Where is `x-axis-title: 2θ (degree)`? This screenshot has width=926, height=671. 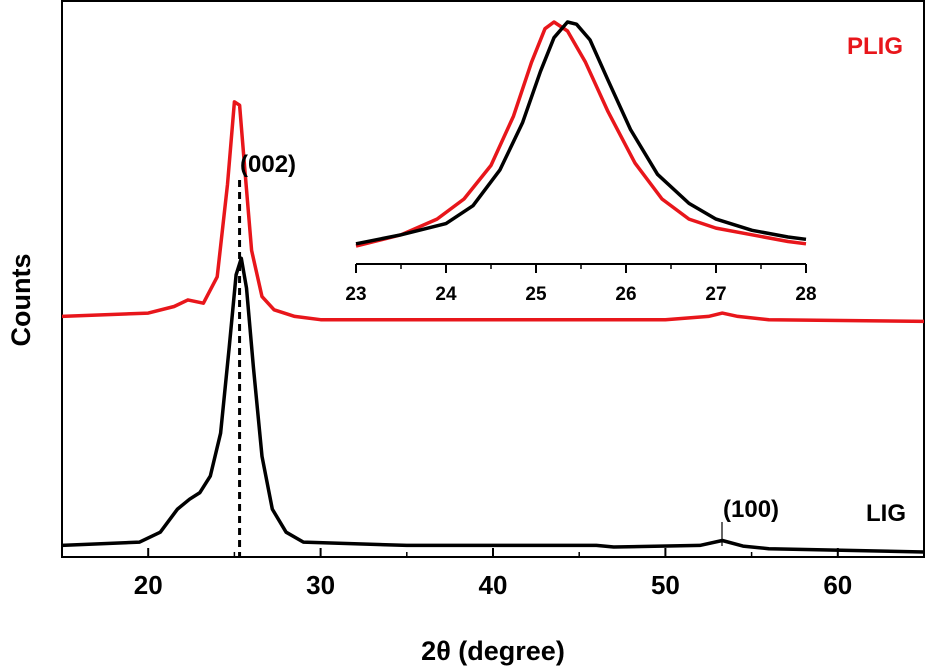 x-axis-title: 2θ (degree) is located at coordinates (493, 651).